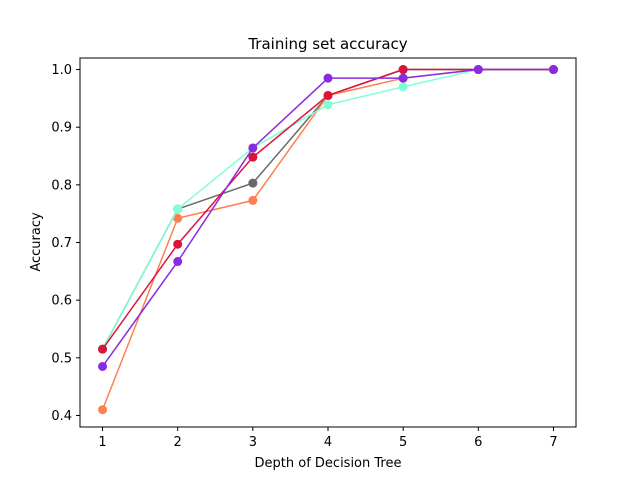 This screenshot has height=480, width=640. What do you see at coordinates (328, 463) in the screenshot?
I see `x-axis-label: Depth of Decision Tree` at bounding box center [328, 463].